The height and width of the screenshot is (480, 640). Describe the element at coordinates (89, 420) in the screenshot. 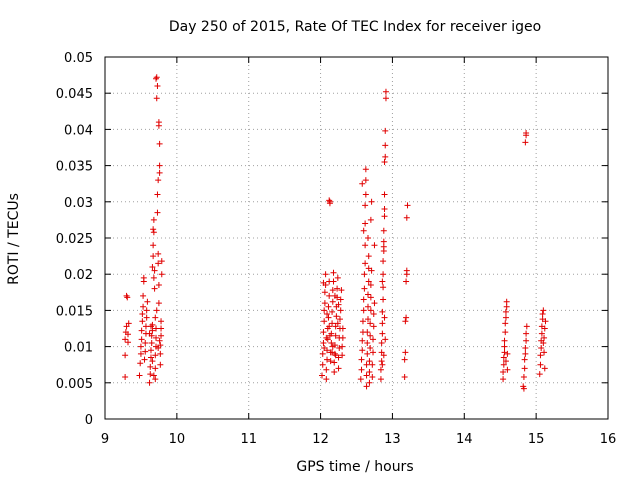

I see `y-tick-label: 0` at that location.